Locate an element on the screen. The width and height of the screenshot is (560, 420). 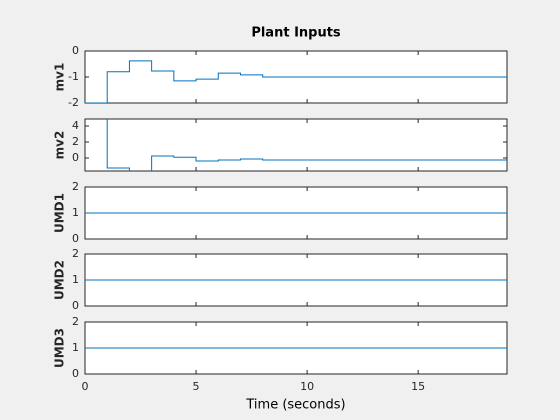
x-tick-label: 0 is located at coordinates (85, 386).